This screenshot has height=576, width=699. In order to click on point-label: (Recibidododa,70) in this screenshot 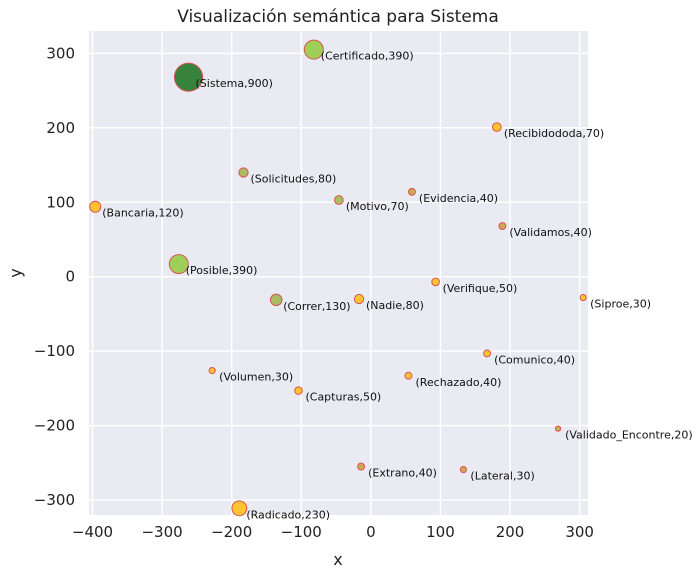, I will do `click(554, 133)`.